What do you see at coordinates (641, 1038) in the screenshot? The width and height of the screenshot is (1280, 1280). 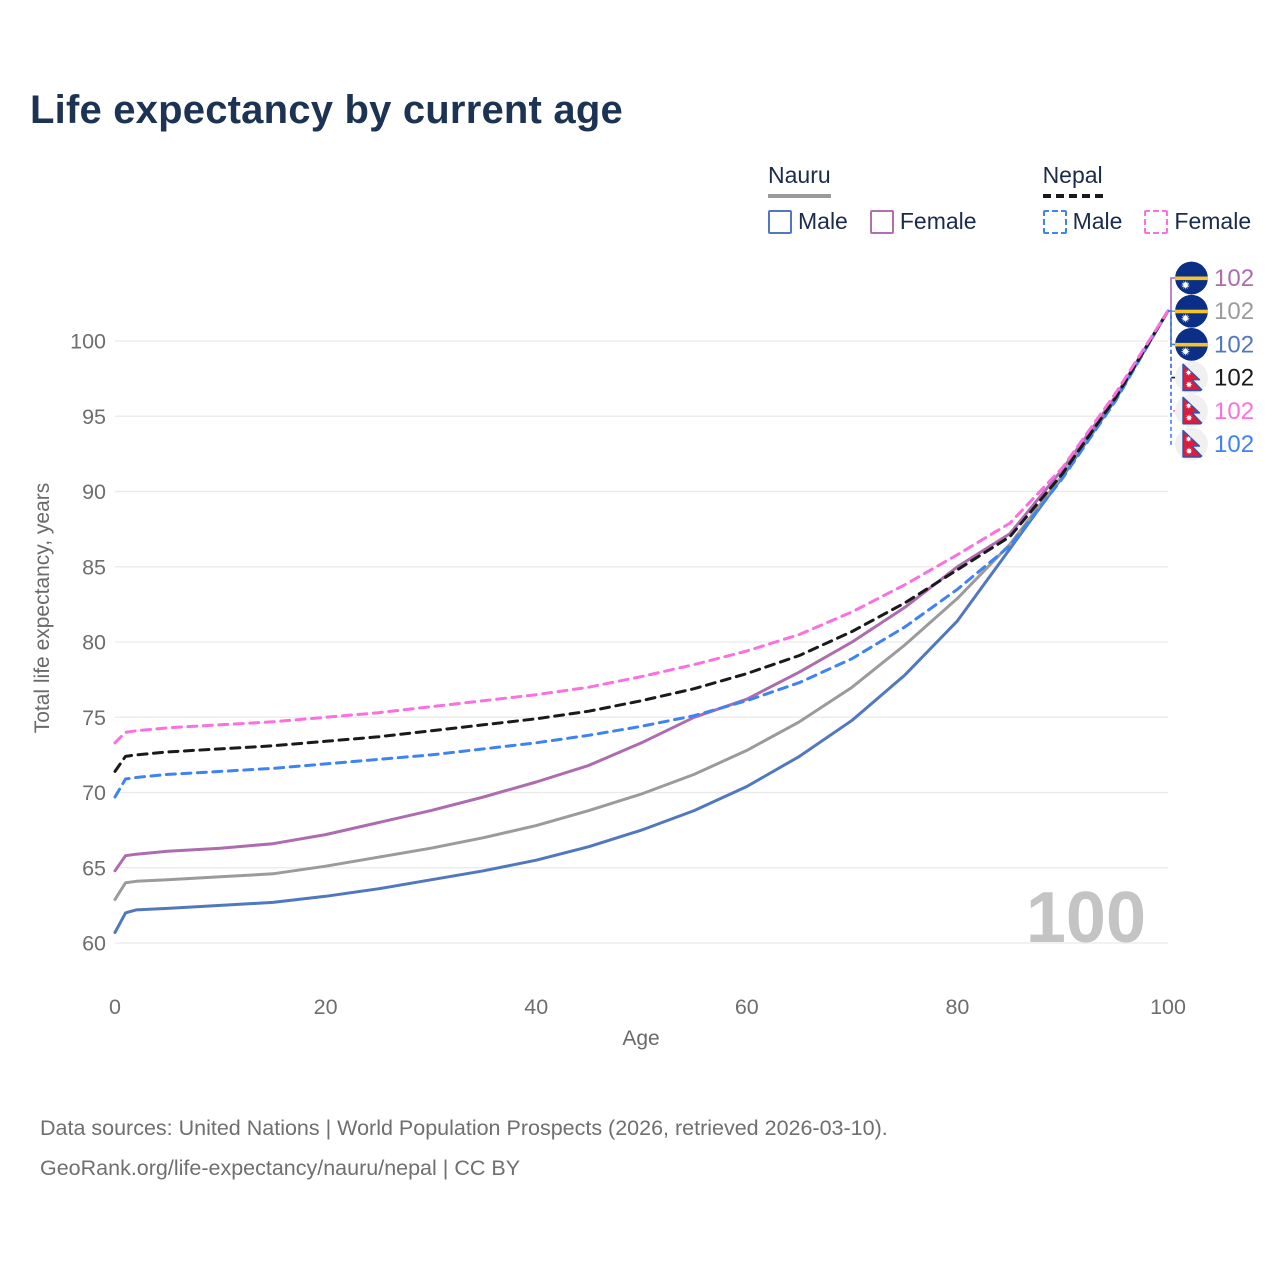 I see `x-axis-title: Age` at bounding box center [641, 1038].